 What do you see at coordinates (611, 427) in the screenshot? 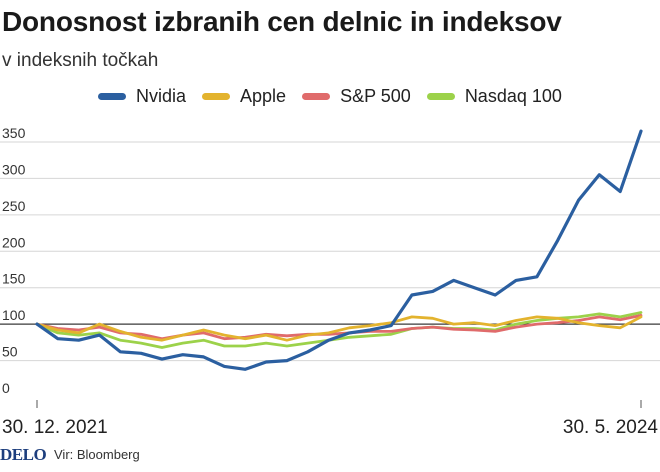
I see `x-tick-label-1: 30. 5. 2024` at bounding box center [611, 427].